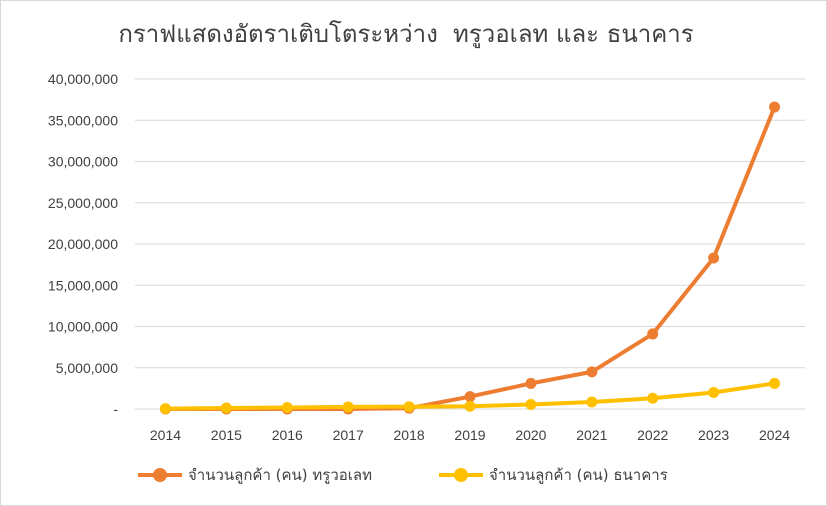 The image size is (827, 506). What do you see at coordinates (83, 285) in the screenshot?
I see `y-tick-label: 15,000,000` at bounding box center [83, 285].